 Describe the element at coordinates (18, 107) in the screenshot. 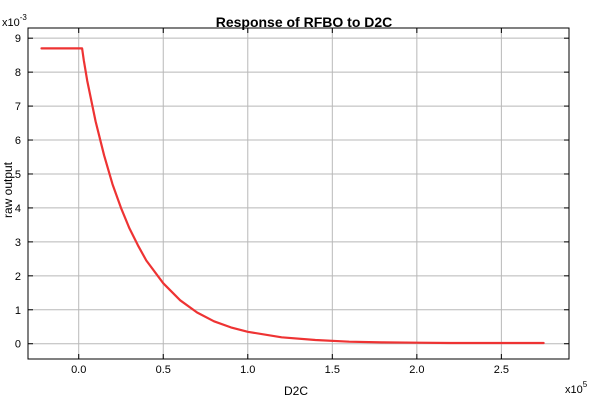

I see `y-tick-label: 7` at that location.